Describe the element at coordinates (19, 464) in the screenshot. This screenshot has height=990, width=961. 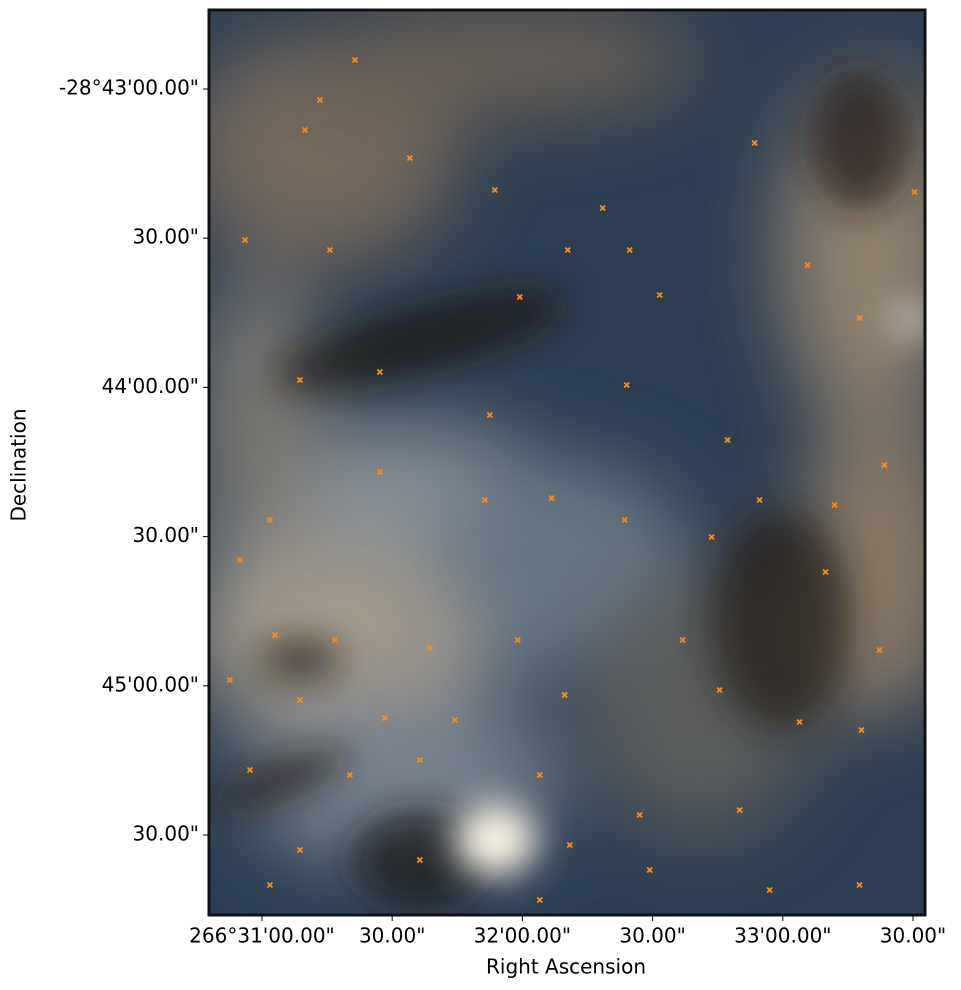
I see `y-axis-label: Declination` at that location.